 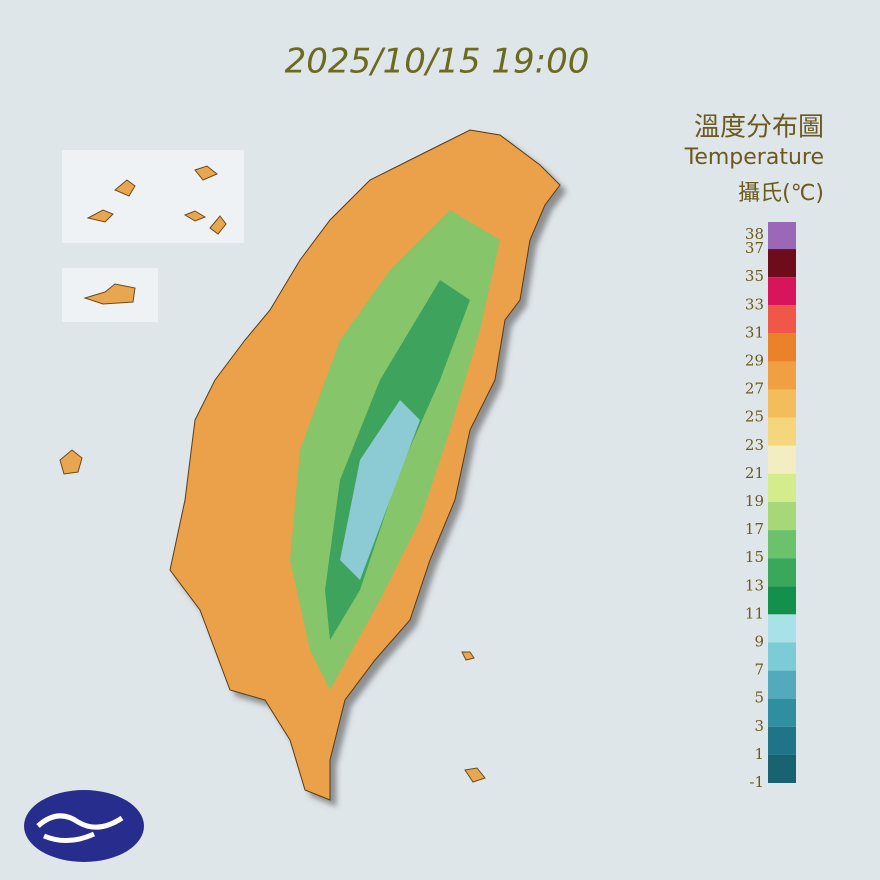 What do you see at coordinates (754, 501) in the screenshot?
I see `colorbar-label: 19` at bounding box center [754, 501].